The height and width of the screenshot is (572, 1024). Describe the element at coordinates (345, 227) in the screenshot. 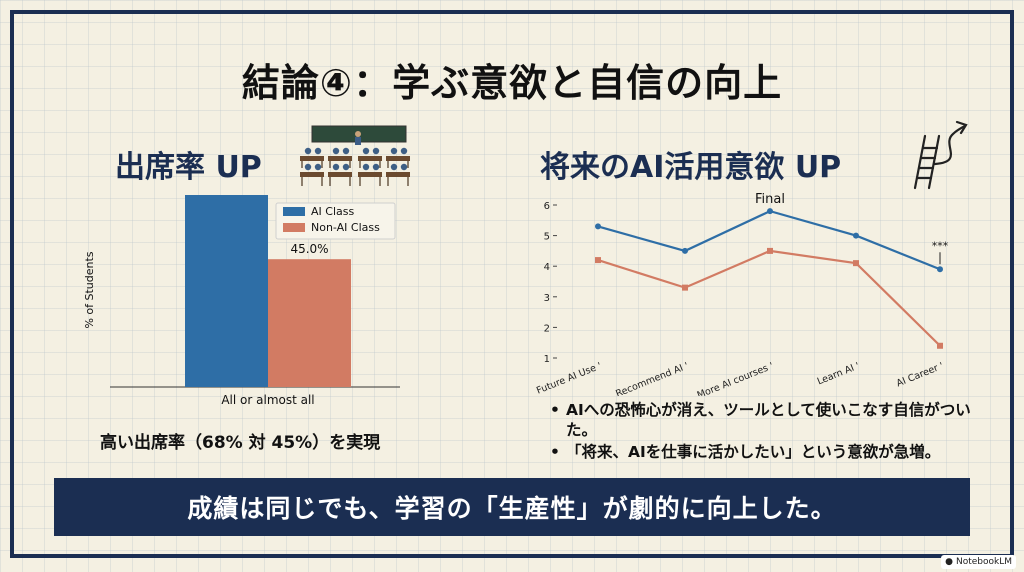

I see `legend-label: Non-AI Class` at that location.